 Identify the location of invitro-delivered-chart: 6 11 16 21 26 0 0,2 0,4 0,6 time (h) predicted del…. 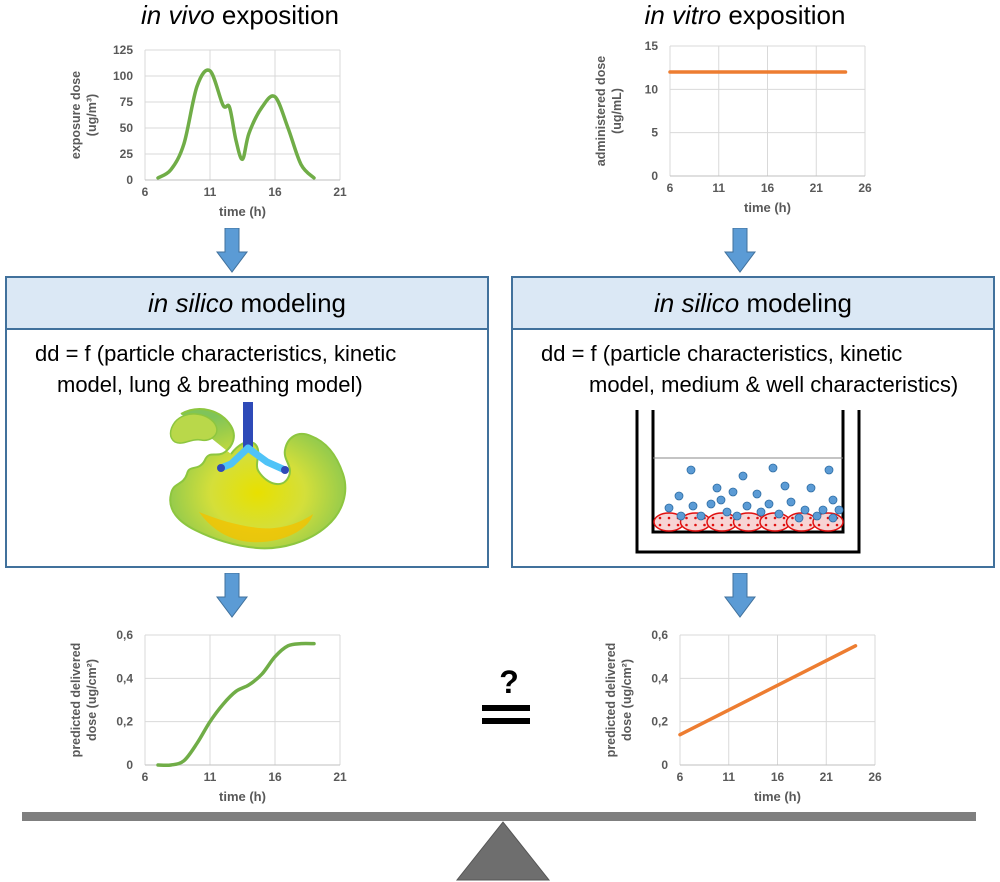
(743, 716).